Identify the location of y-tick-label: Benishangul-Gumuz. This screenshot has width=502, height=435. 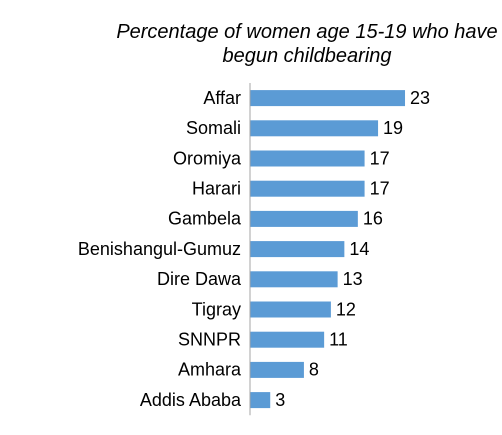
(159, 249).